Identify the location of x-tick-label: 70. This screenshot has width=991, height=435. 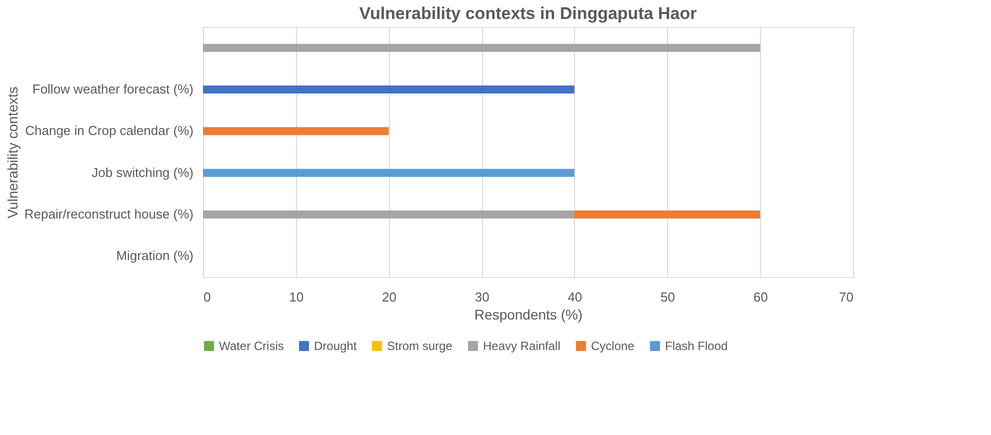
(846, 297).